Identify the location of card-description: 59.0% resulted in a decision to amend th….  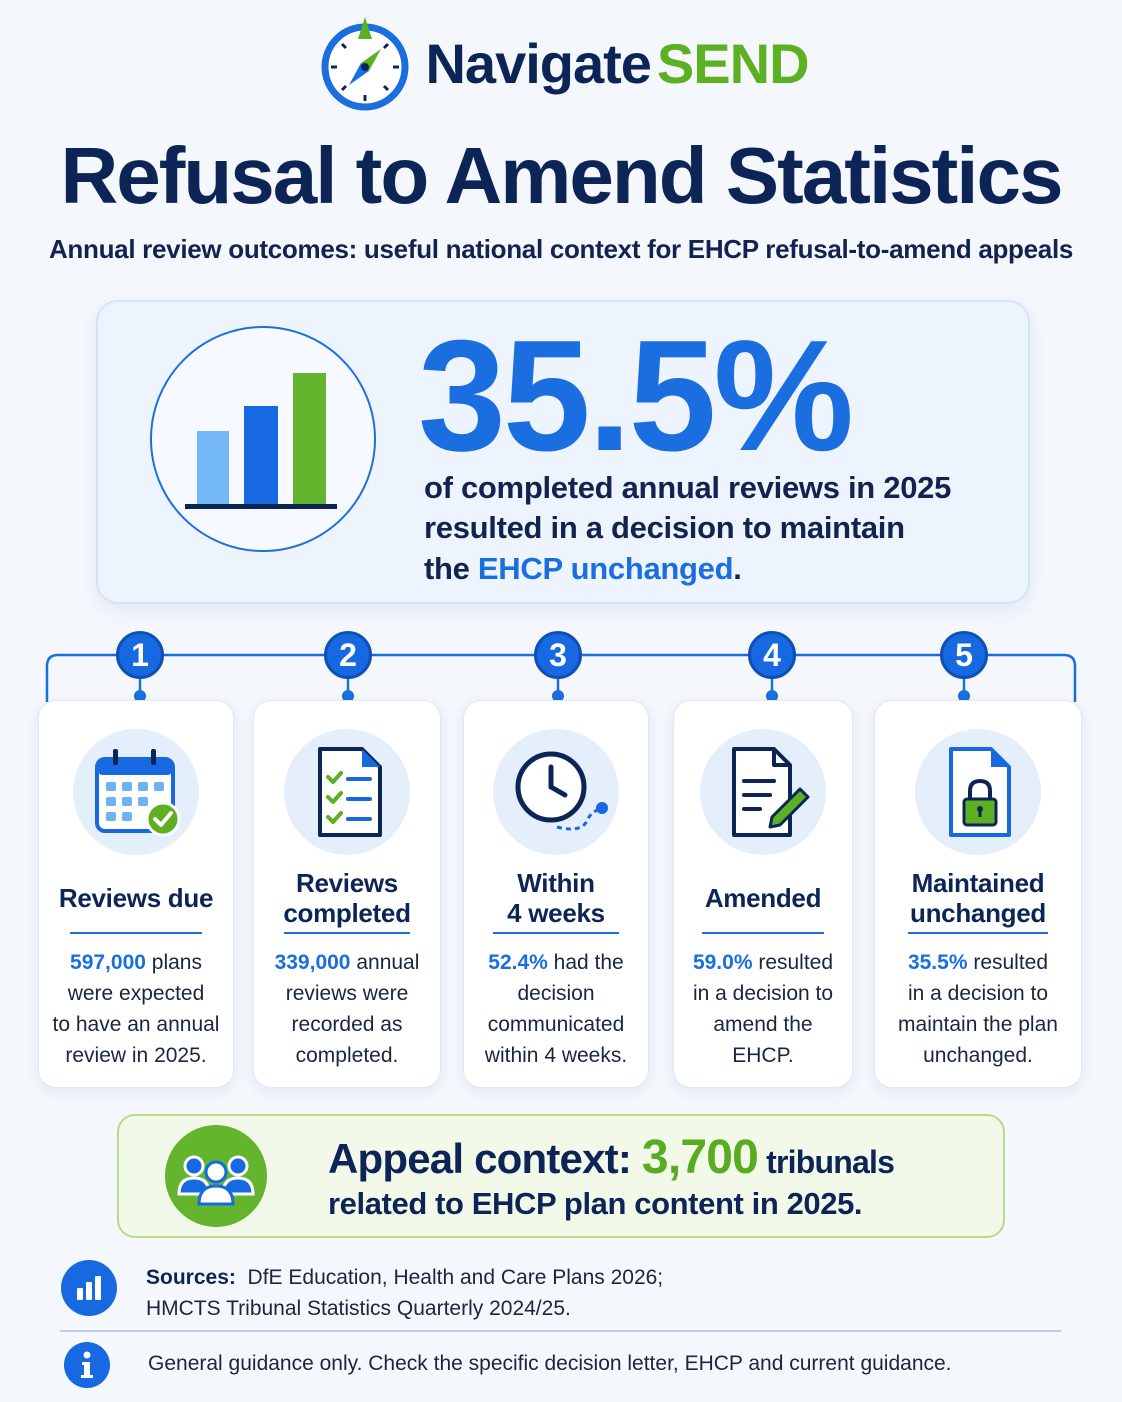
(763, 1009).